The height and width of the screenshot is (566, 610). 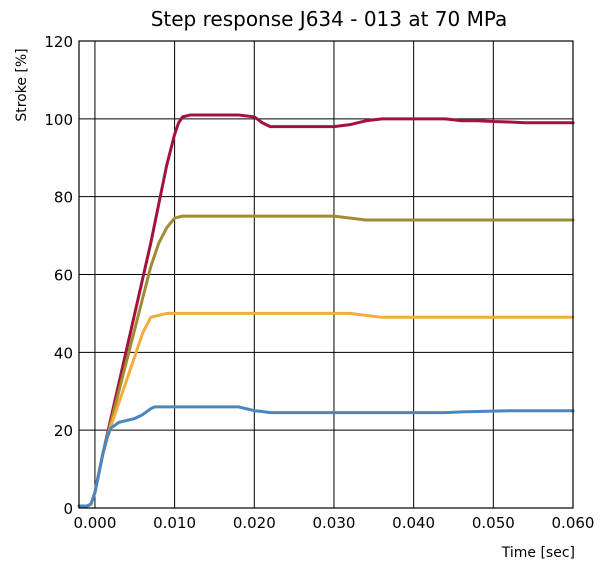 What do you see at coordinates (63, 276) in the screenshot?
I see `y-tick-label: 60` at bounding box center [63, 276].